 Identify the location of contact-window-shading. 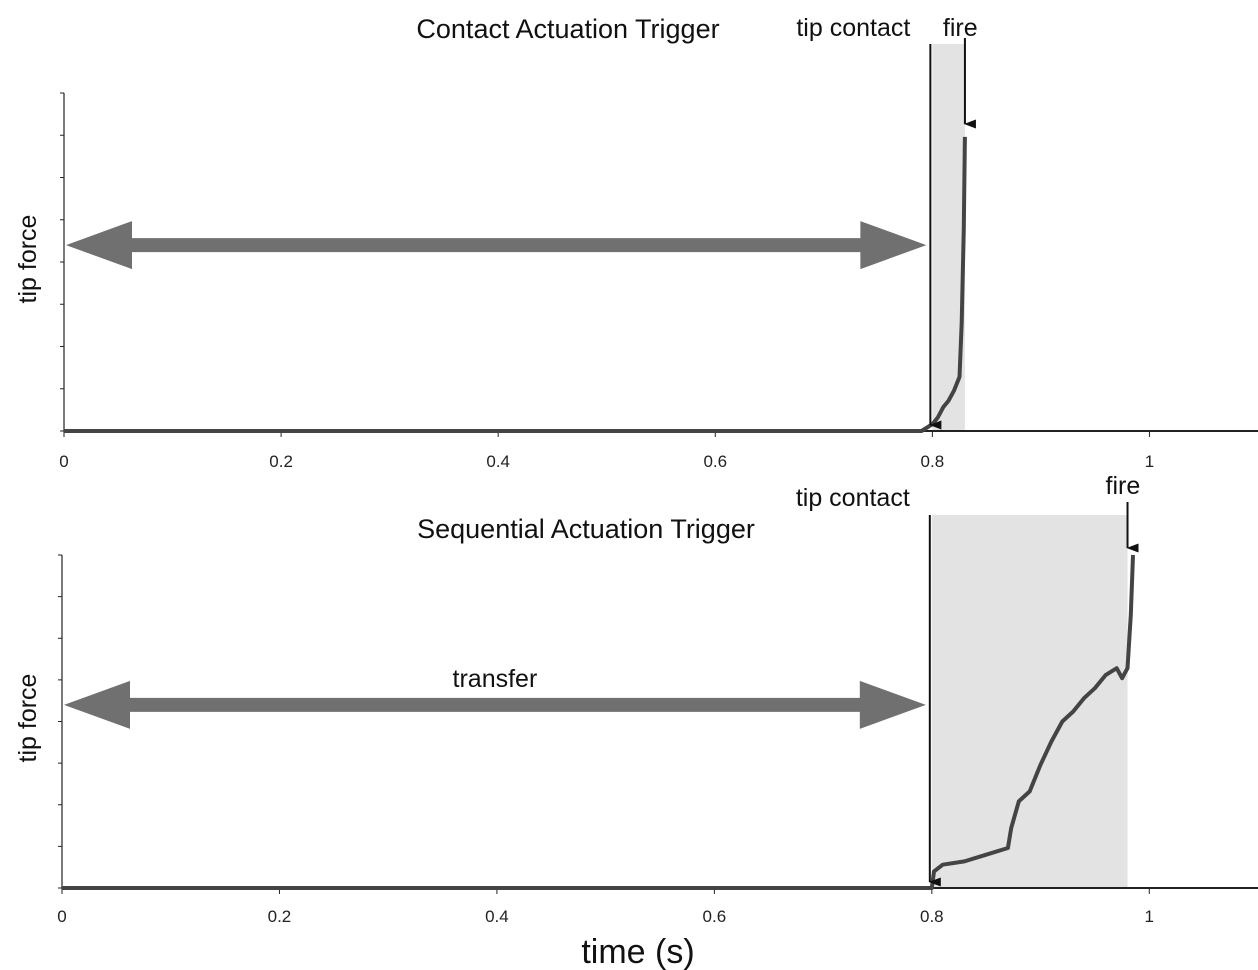
(1029, 701).